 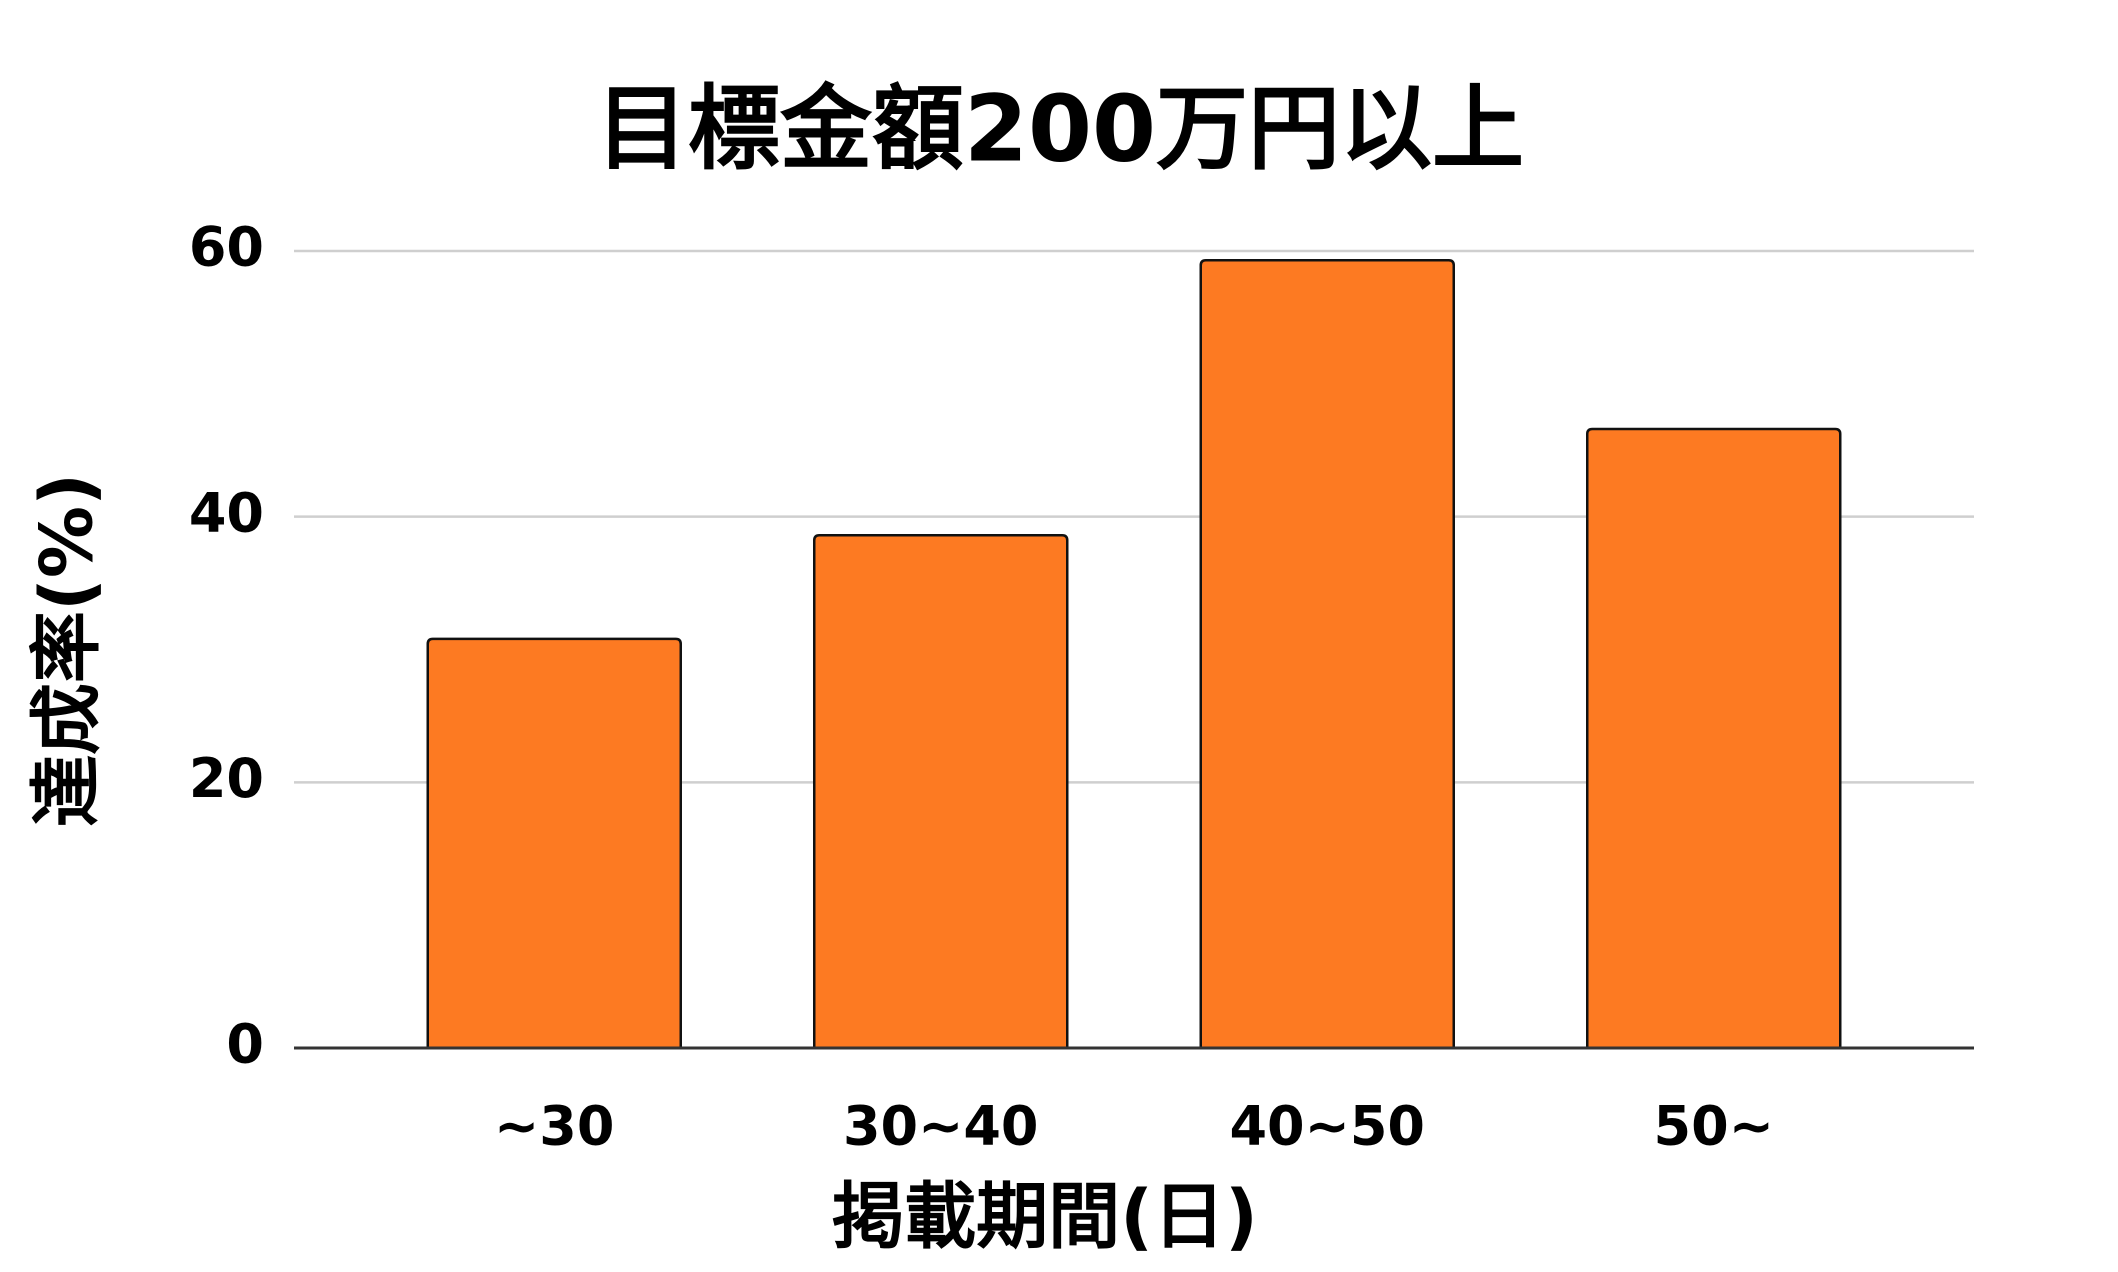 What do you see at coordinates (226, 778) in the screenshot?
I see `y-tick-label: 20` at bounding box center [226, 778].